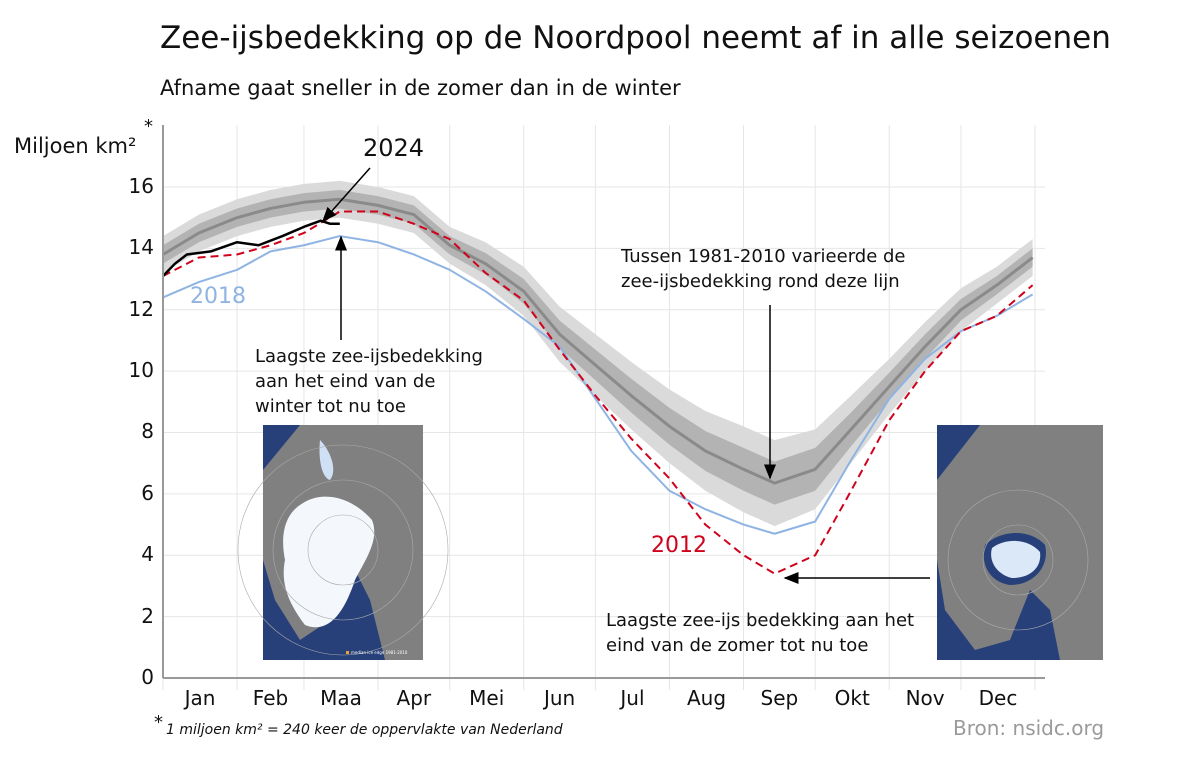 Image resolution: width=1184 pixels, height=760 pixels. What do you see at coordinates (852, 698) in the screenshot?
I see `month-label: Okt` at bounding box center [852, 698].